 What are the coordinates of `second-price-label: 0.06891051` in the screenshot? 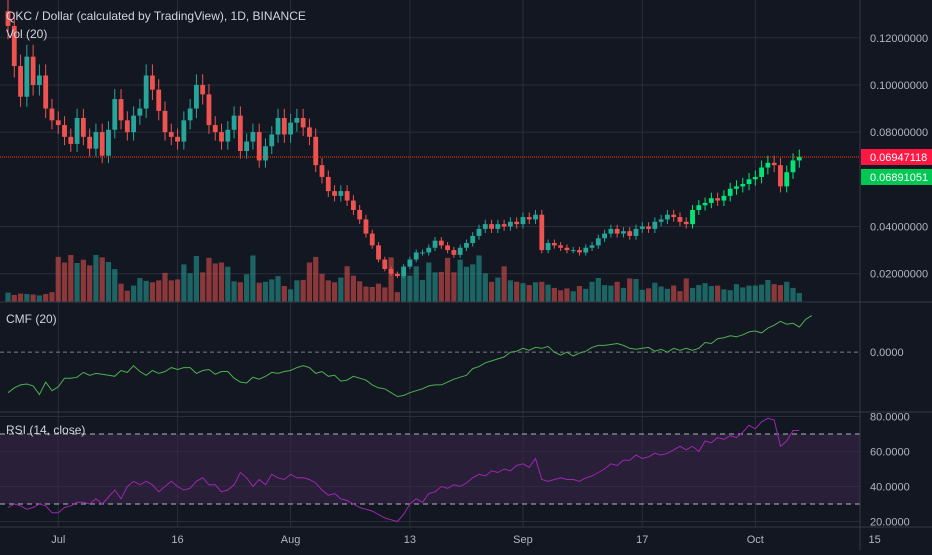 It's located at (899, 178).